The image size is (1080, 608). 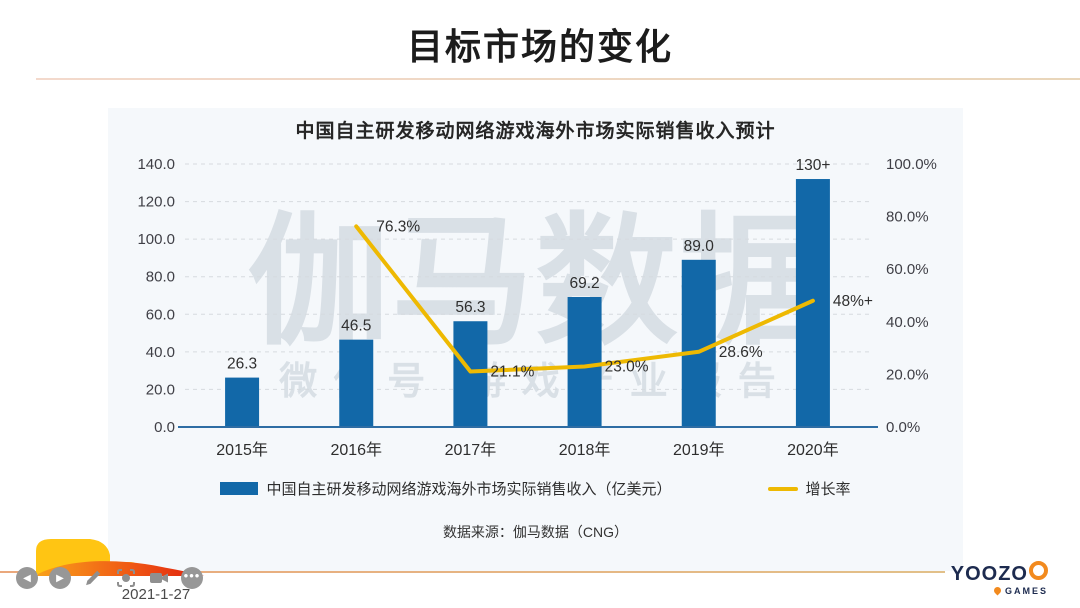 What do you see at coordinates (535, 131) in the screenshot?
I see `chart-title: 中国自主研发移动网络游戏海外市场实际销售收入预计` at bounding box center [535, 131].